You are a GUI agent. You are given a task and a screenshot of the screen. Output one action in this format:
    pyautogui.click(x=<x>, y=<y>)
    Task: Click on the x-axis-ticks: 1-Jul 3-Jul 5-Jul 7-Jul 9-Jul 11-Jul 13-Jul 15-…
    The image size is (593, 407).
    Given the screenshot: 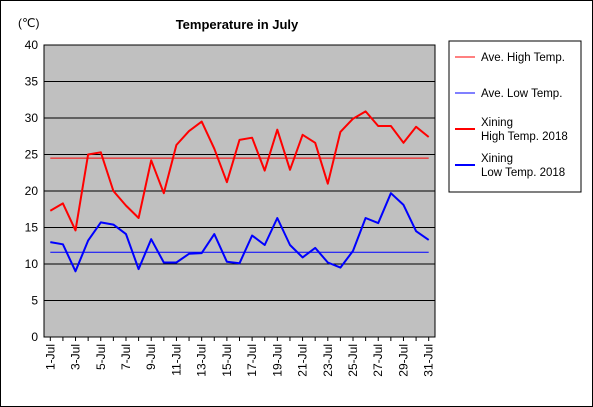 What is the action you would take?
    pyautogui.click(x=239, y=357)
    